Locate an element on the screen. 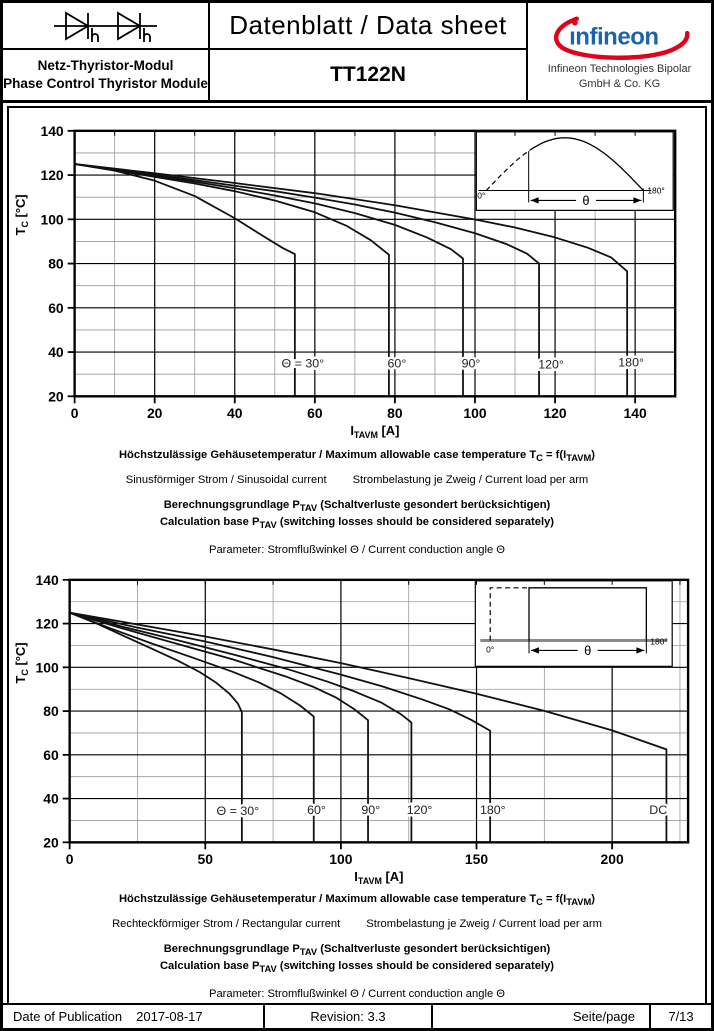  logo-swoosh is located at coordinates (621, 38).